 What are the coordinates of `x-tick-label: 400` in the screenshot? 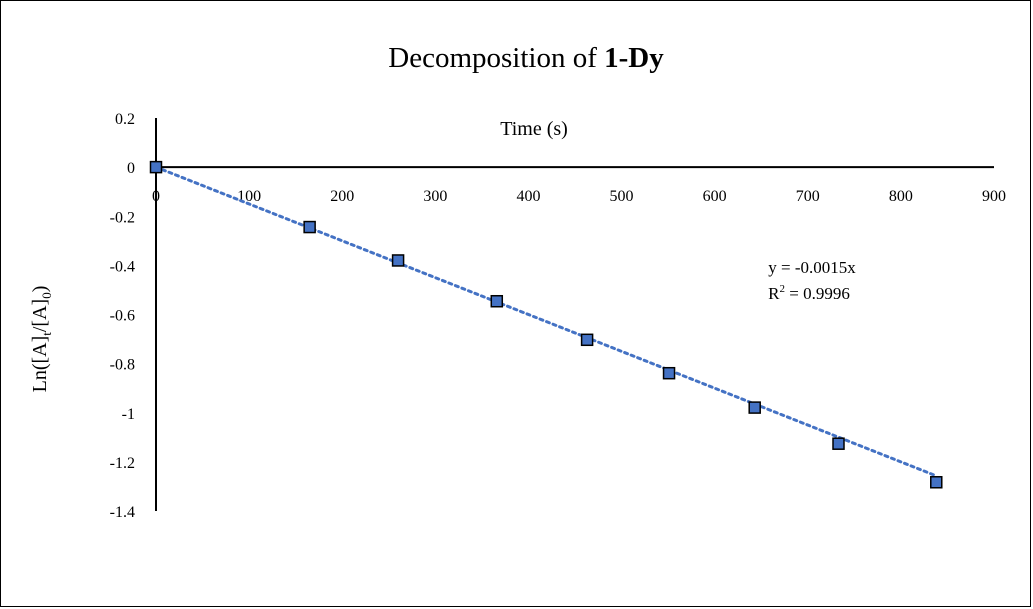 It's located at (528, 196).